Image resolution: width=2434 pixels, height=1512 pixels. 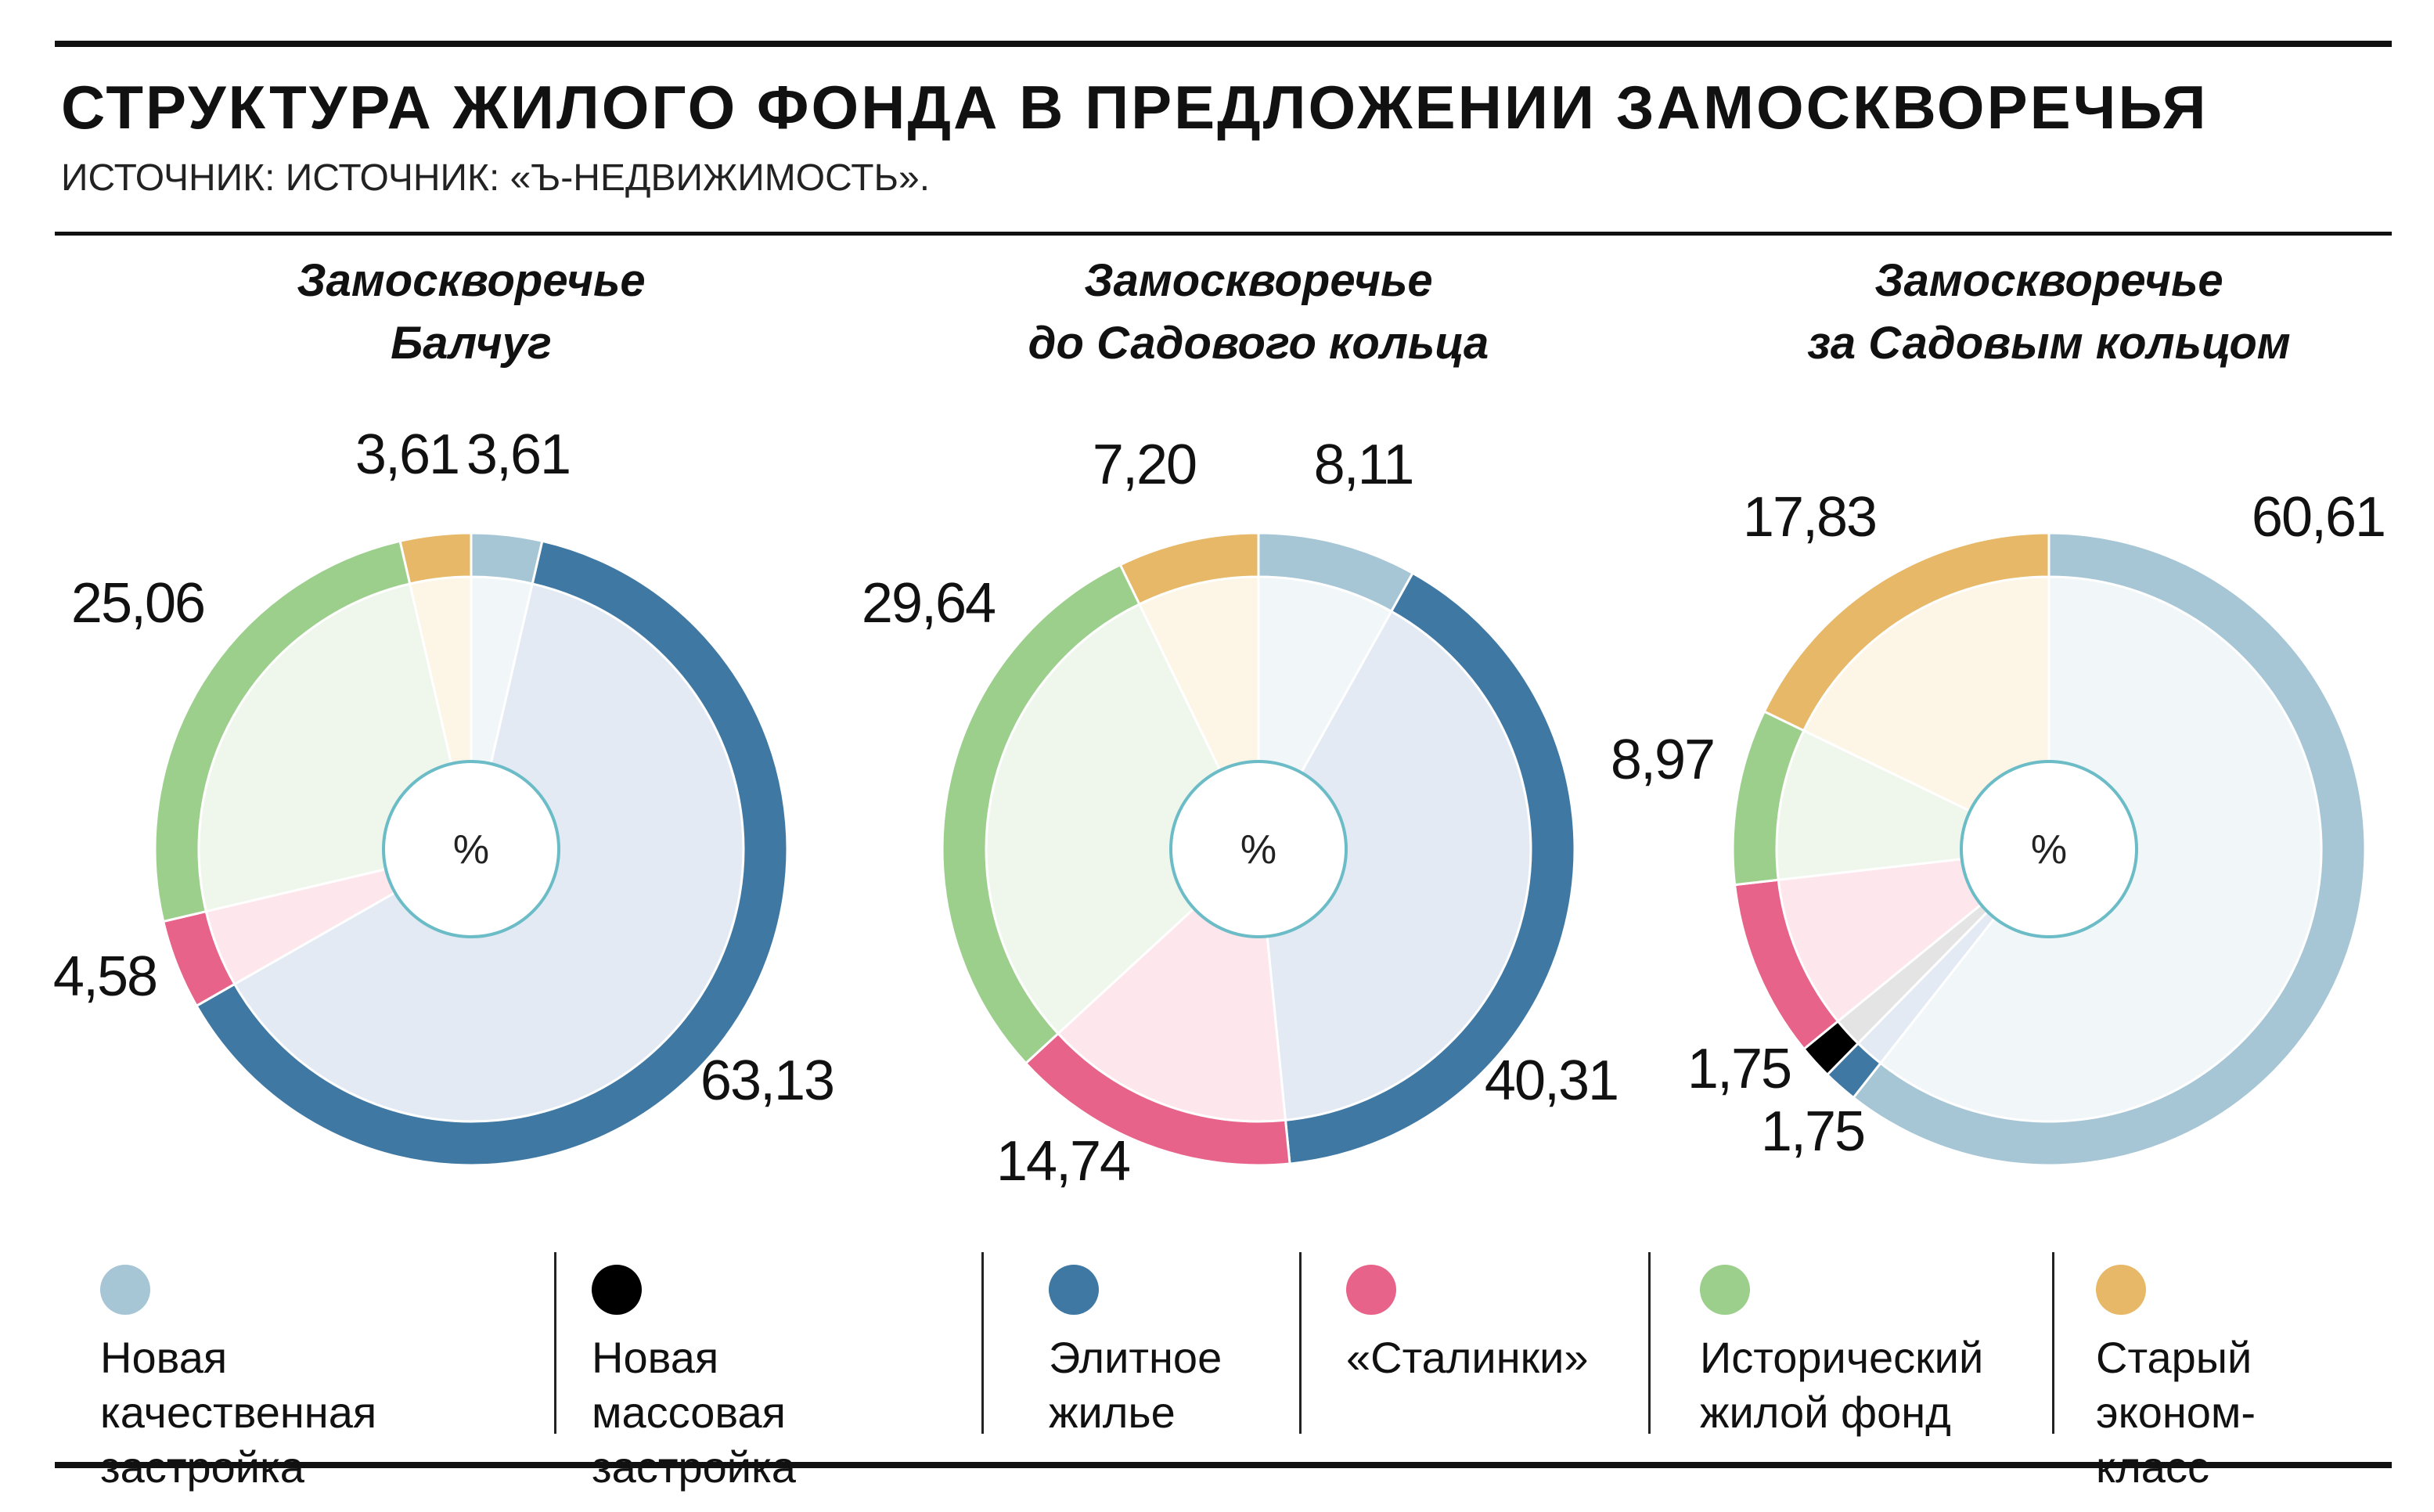 I want to click on chart-title-line: до Садового кольца, so click(x=1258, y=343).